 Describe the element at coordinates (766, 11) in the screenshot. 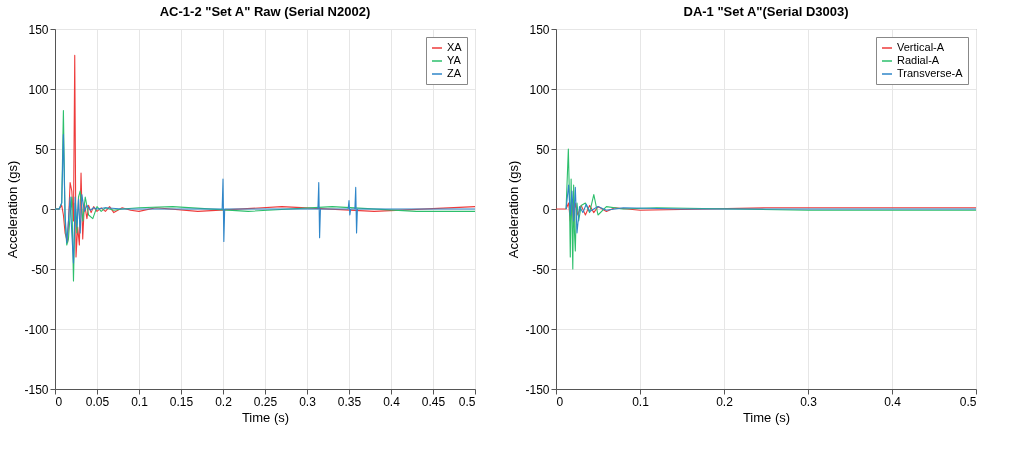

I see `chart-title: DA-1 "Set A"(Serial D3003)` at that location.